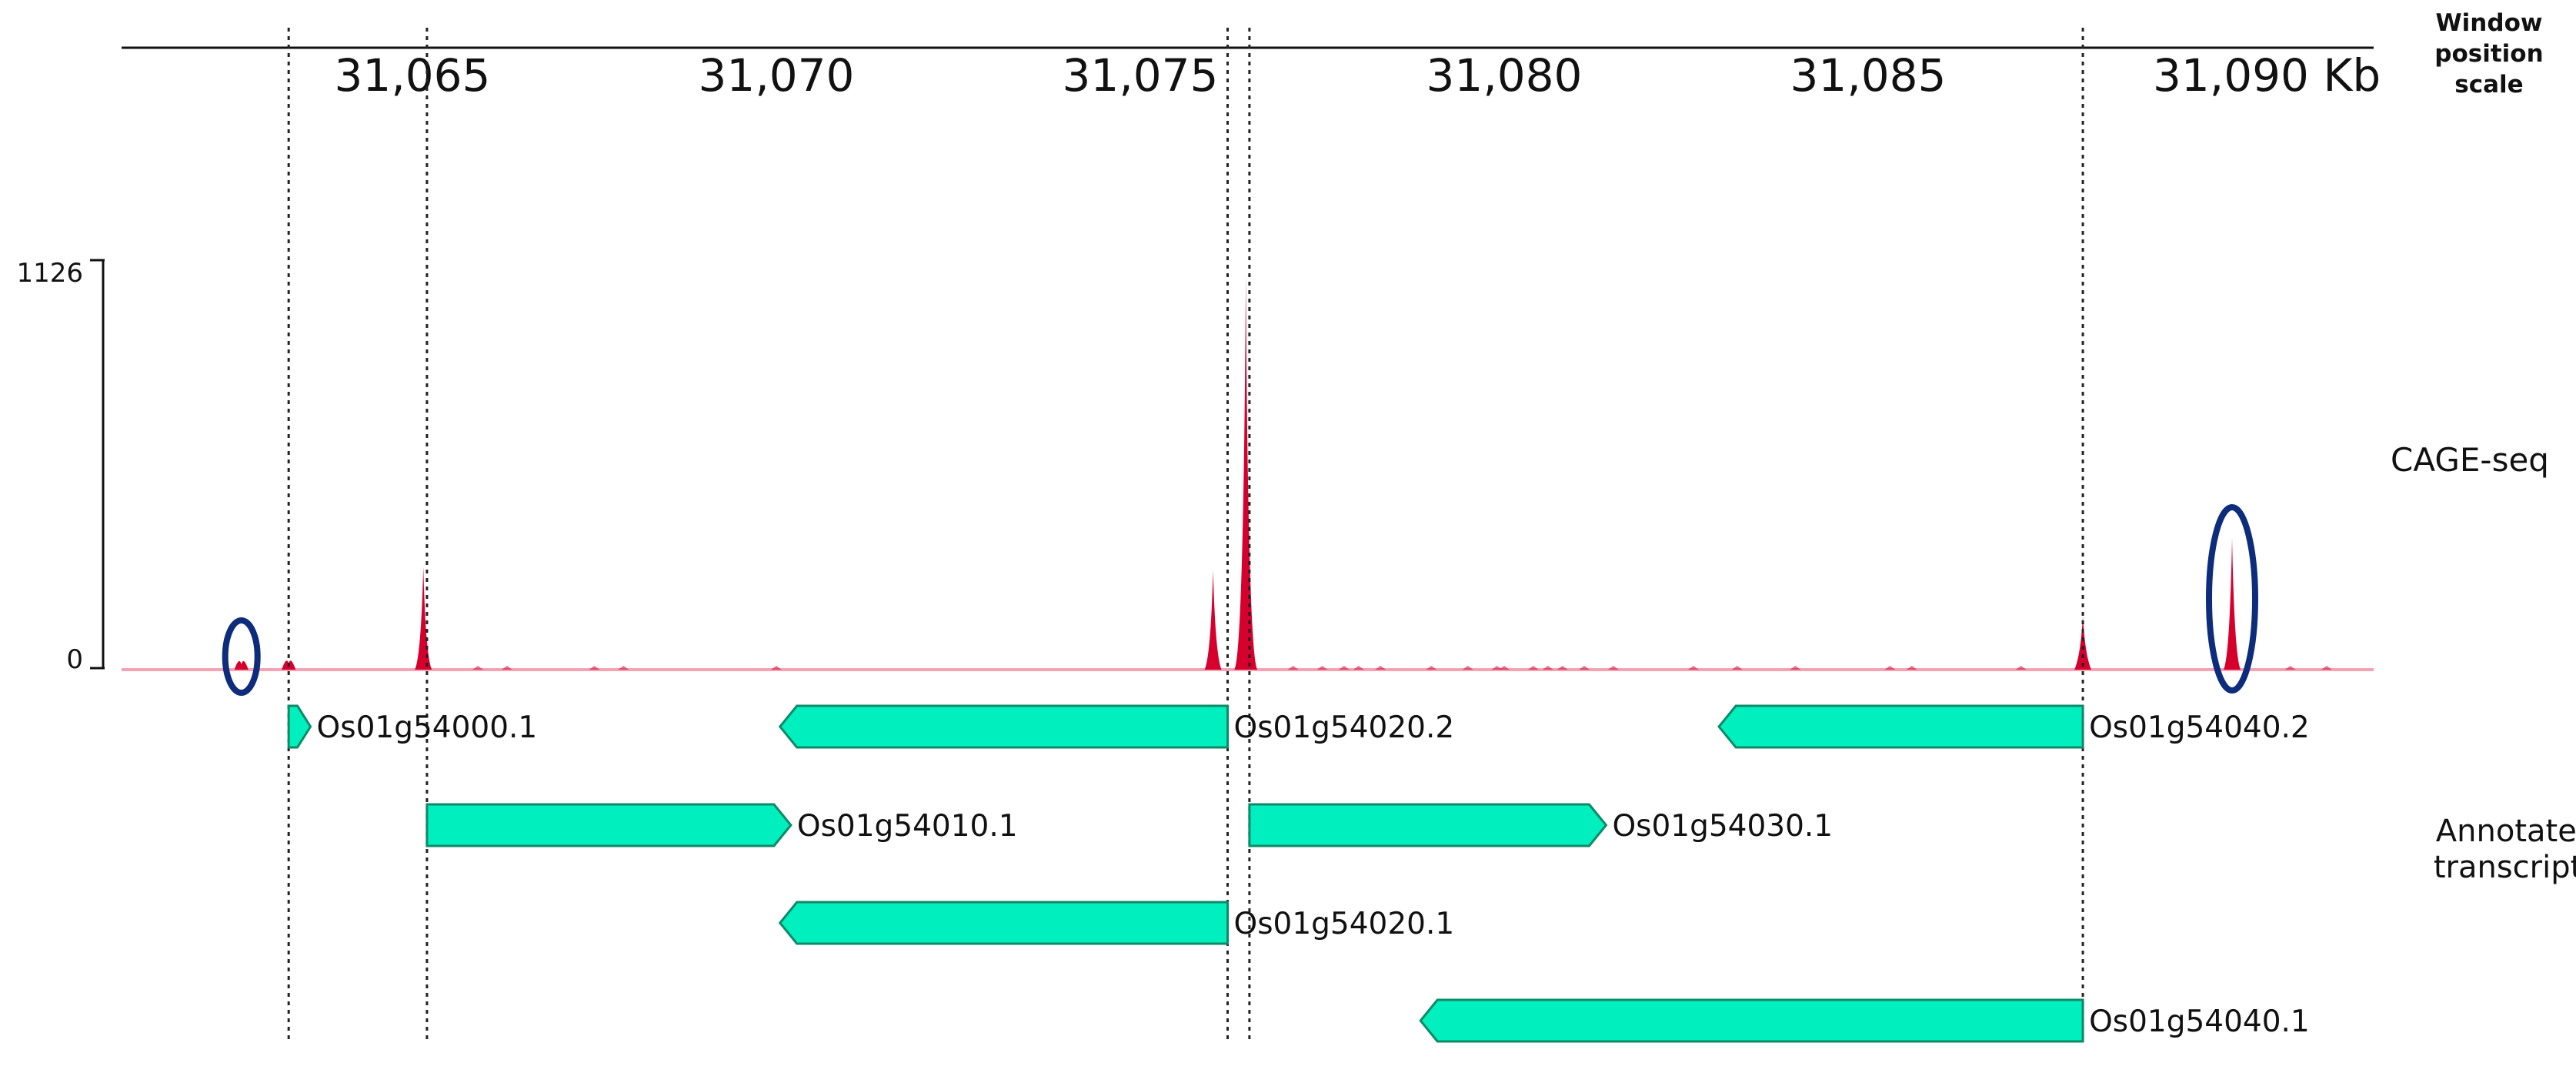  I want to click on transcript-label: Os01g54040.1, so click(2199, 1021).